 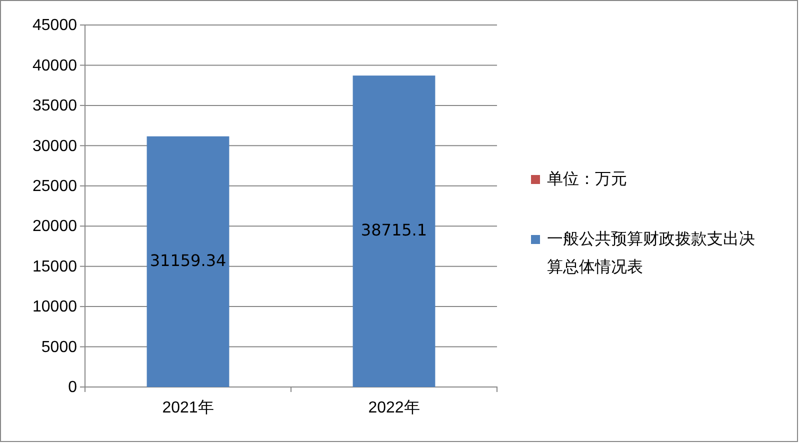 What do you see at coordinates (394, 408) in the screenshot?
I see `x-tick-label: 2022年` at bounding box center [394, 408].